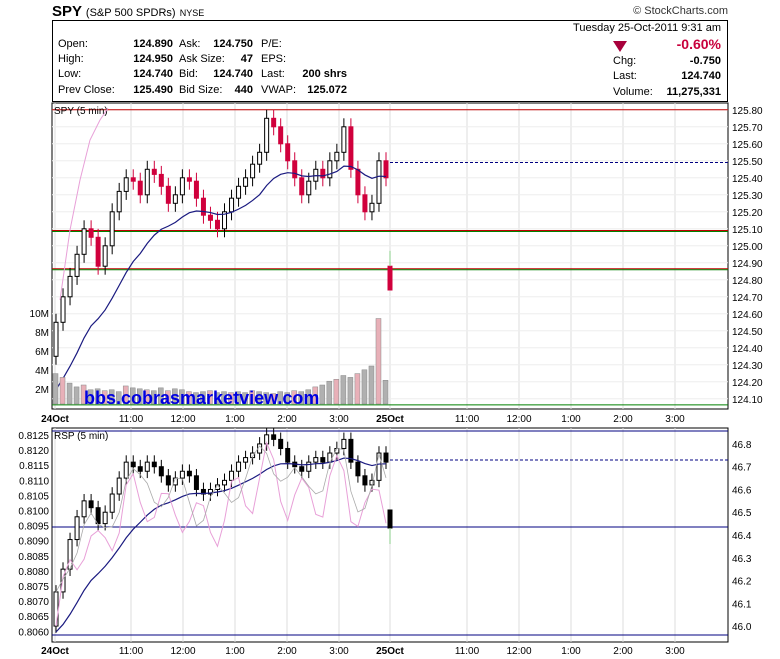 The image size is (780, 659). Describe the element at coordinates (55, 419) in the screenshot. I see `price-x-tick-label: 24Oct` at that location.